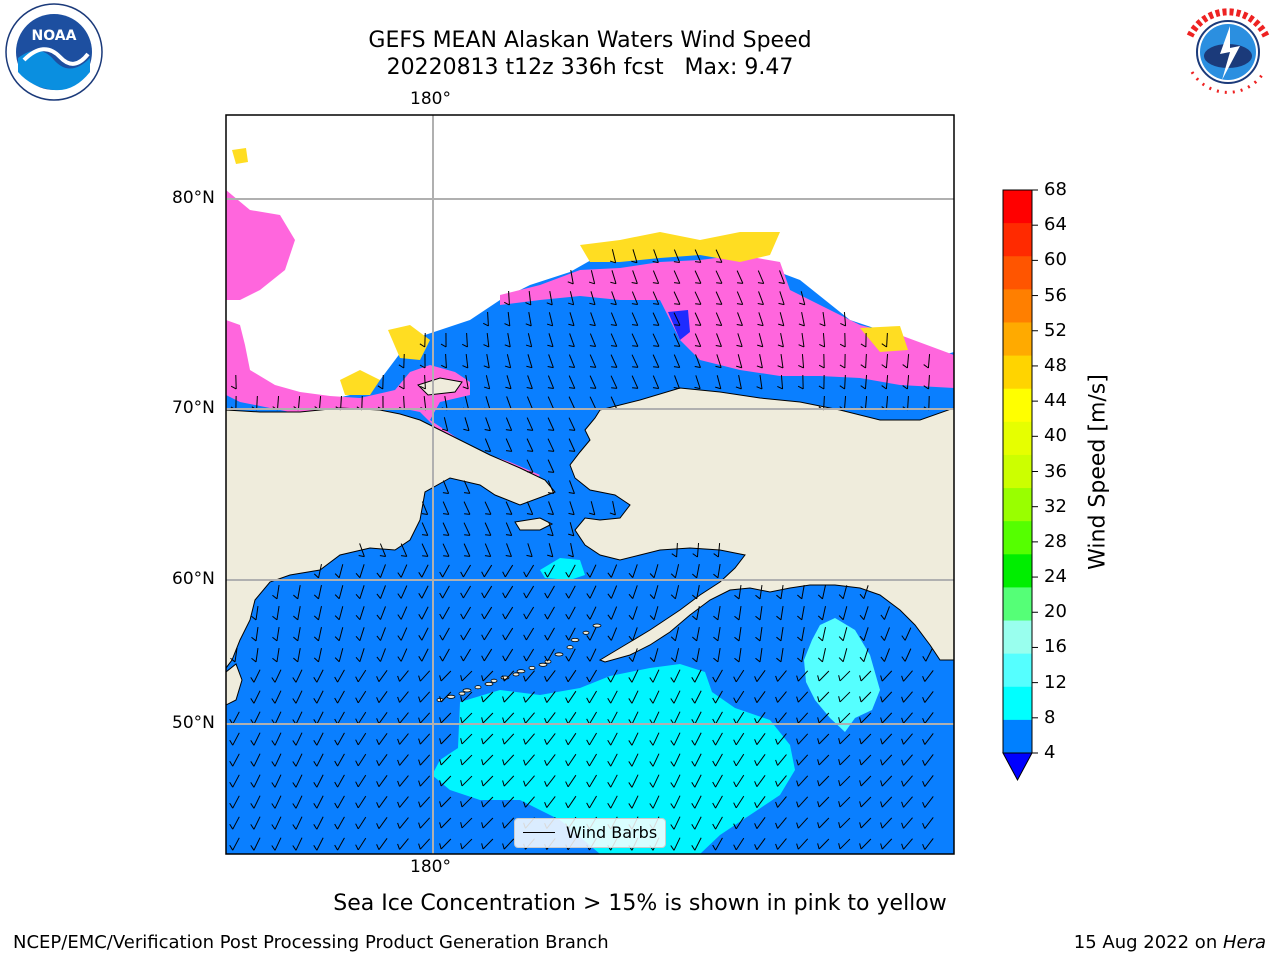  Describe the element at coordinates (1055, 330) in the screenshot. I see `colorbar-tick-label: 52` at that location.